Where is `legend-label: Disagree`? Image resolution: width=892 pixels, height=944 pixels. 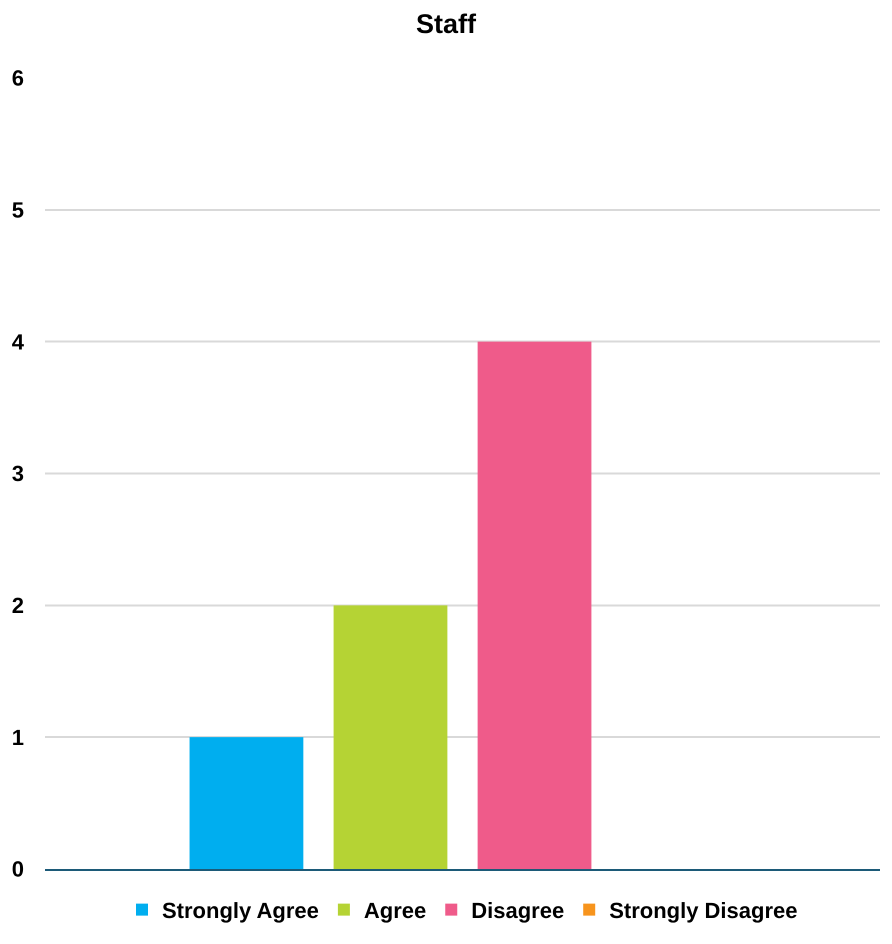 legend-label: Disagree is located at coordinates (517, 911).